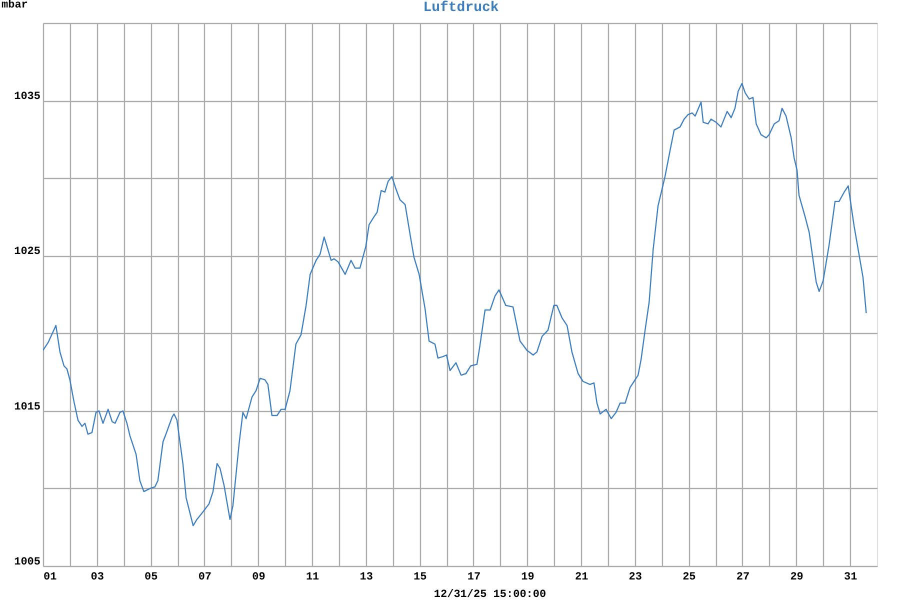 This screenshot has height=600, width=900. What do you see at coordinates (461, 8) in the screenshot?
I see `chart-title: Luftdruck` at bounding box center [461, 8].